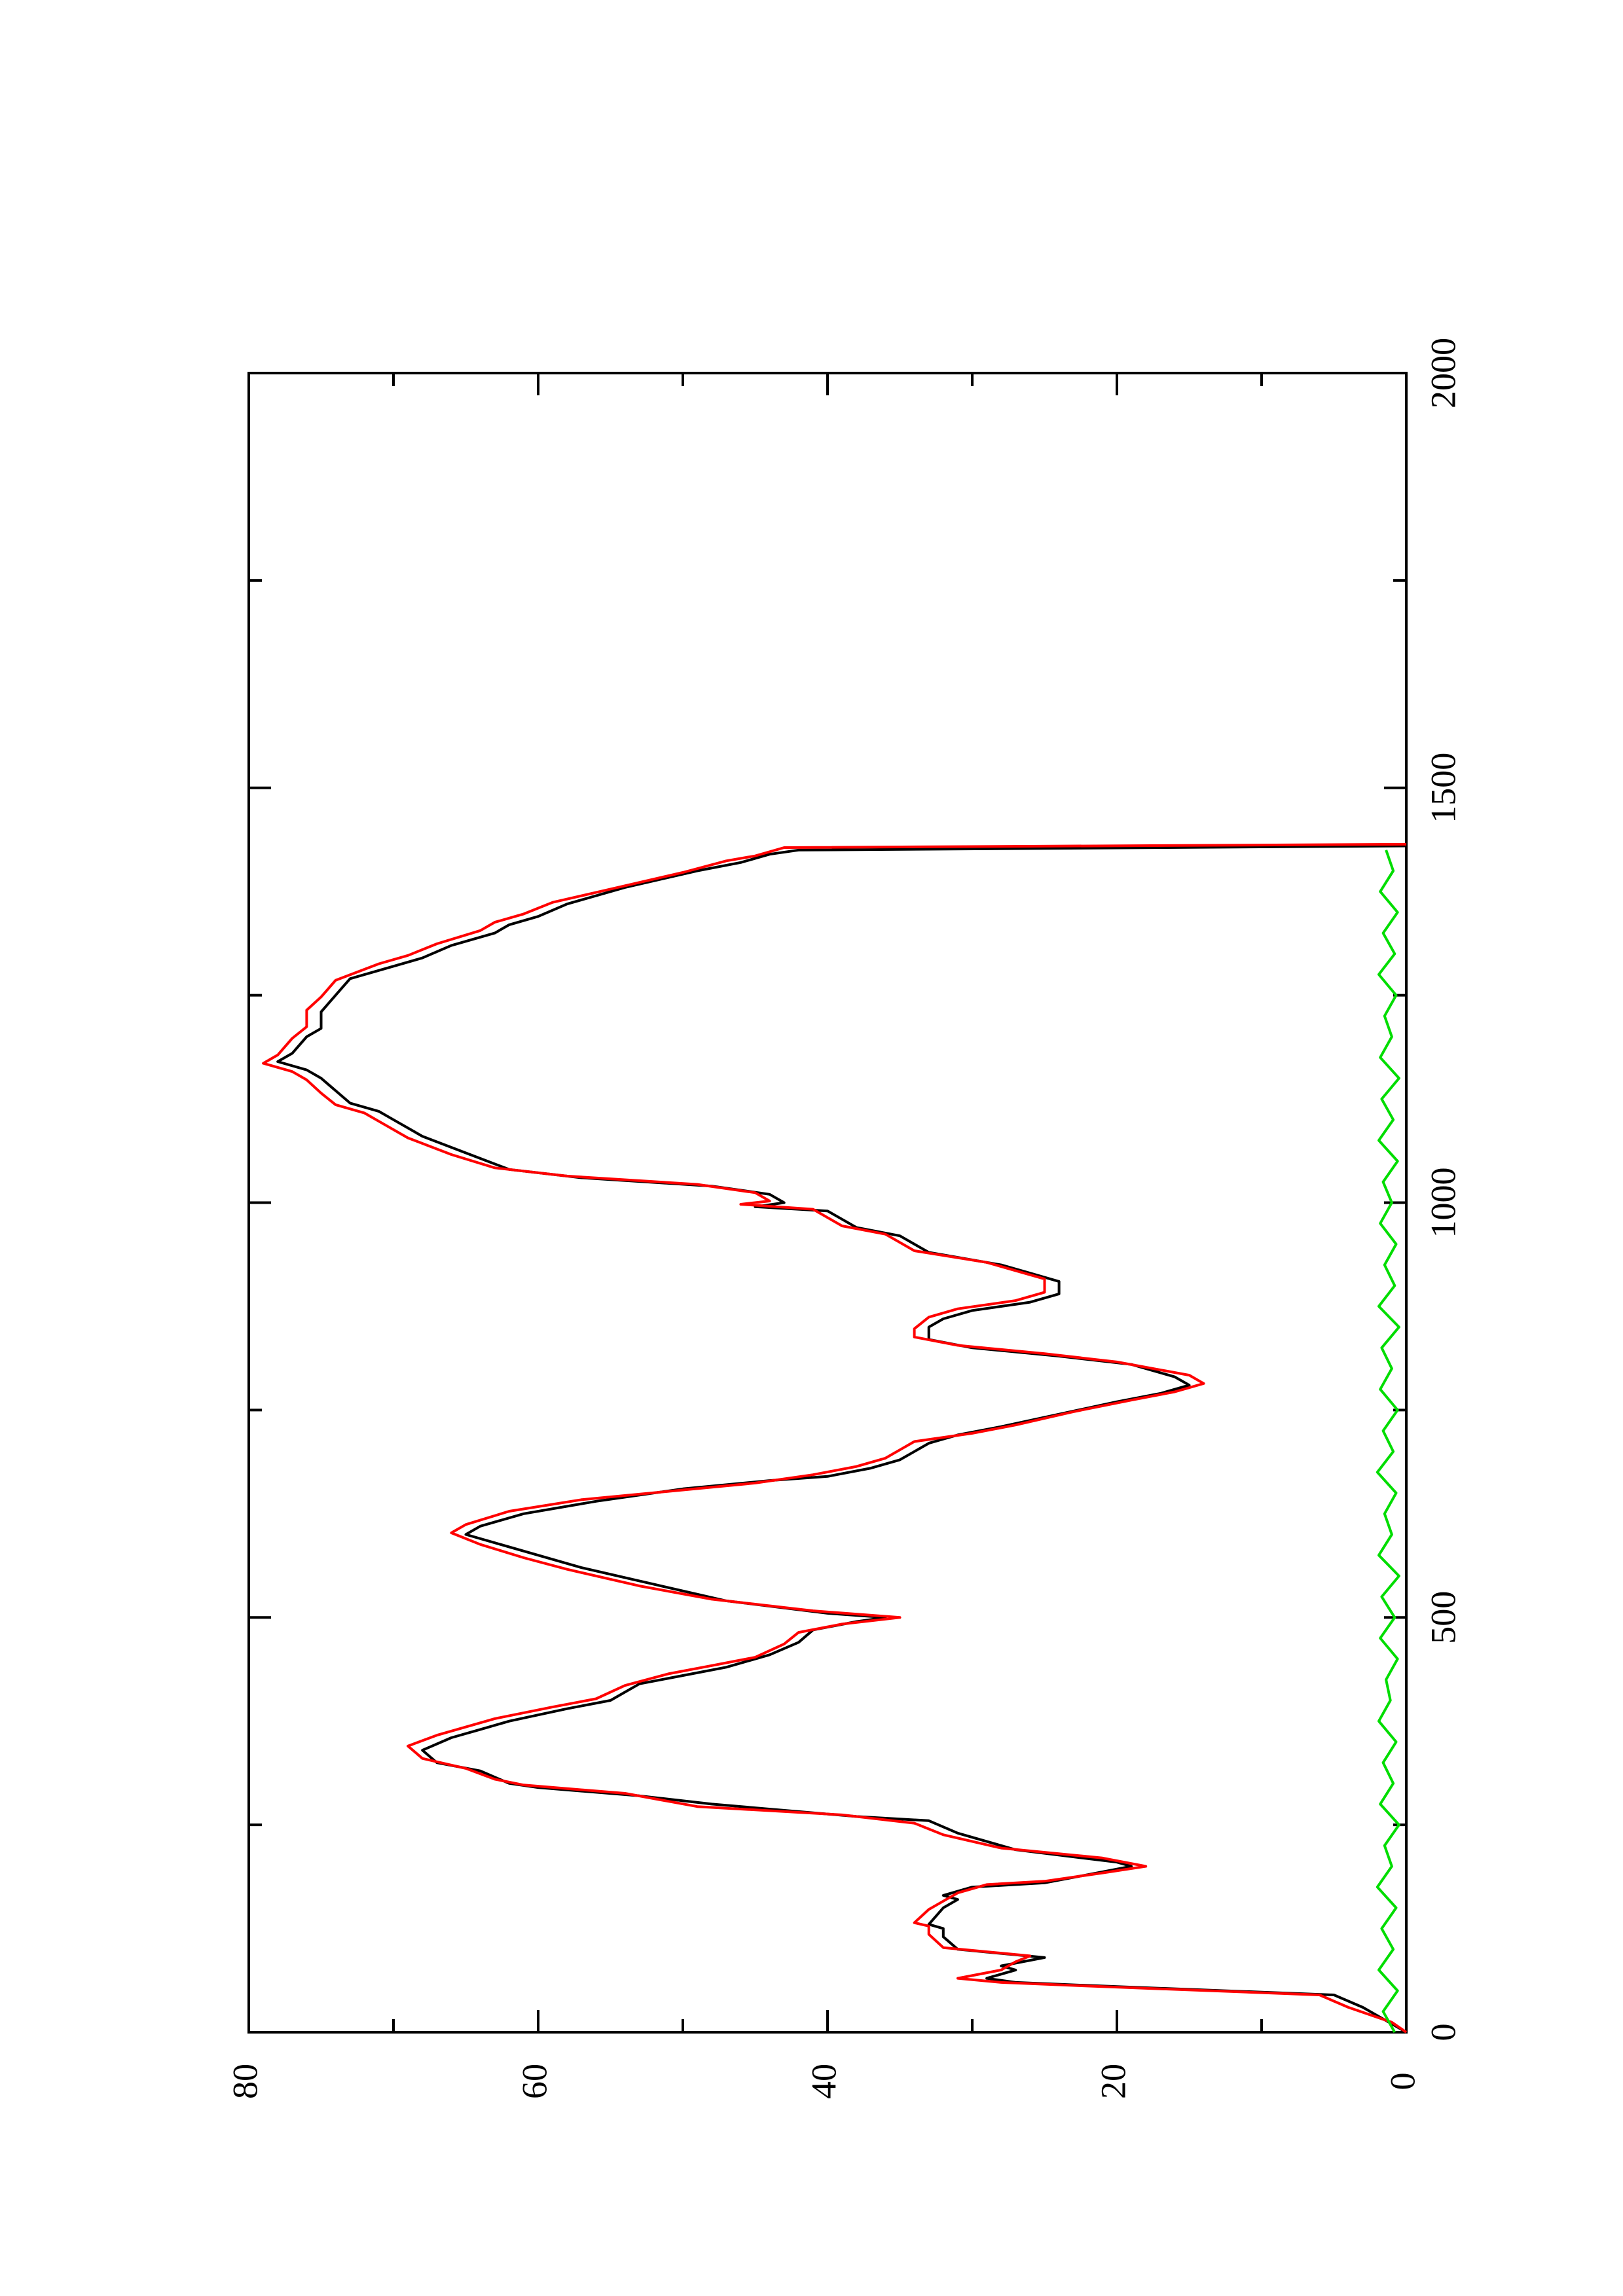 Image resolution: width=1623 pixels, height=2296 pixels. Describe the element at coordinates (534, 2081) in the screenshot. I see `y-tick-label: 60` at that location.